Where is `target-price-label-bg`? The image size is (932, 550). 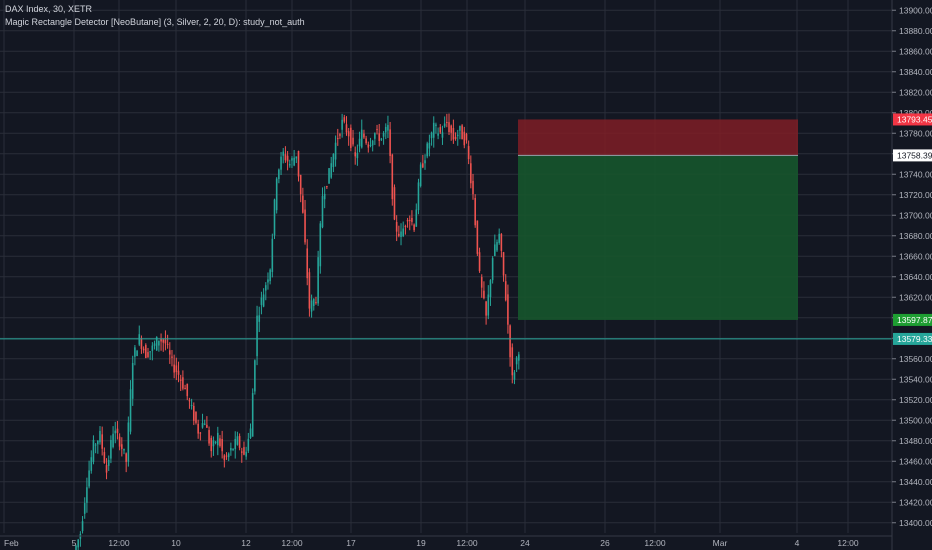 target-price-label-bg is located at coordinates (912, 319).